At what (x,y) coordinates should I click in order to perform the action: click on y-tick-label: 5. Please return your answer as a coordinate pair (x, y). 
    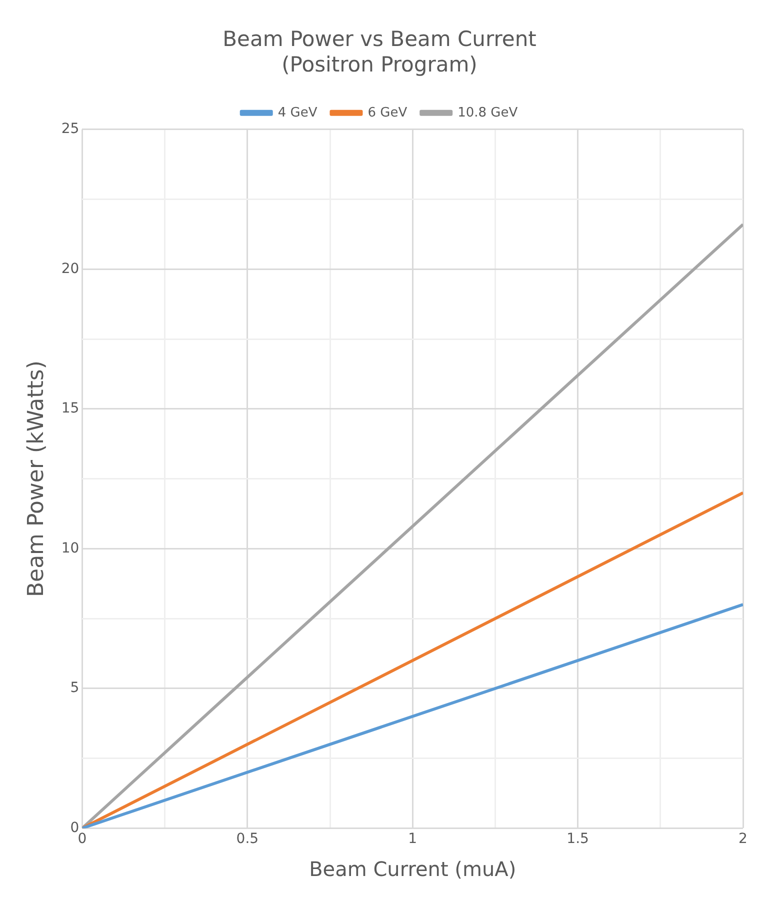
    Looking at the image, I should click on (75, 688).